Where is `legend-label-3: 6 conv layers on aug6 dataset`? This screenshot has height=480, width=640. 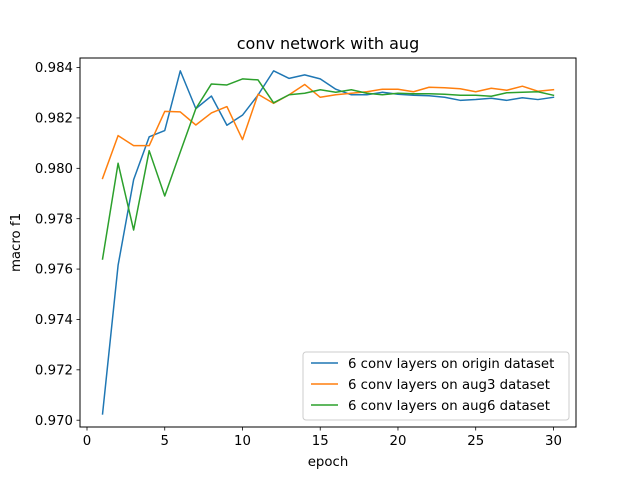 legend-label-3: 6 conv layers on aug6 dataset is located at coordinates (449, 406).